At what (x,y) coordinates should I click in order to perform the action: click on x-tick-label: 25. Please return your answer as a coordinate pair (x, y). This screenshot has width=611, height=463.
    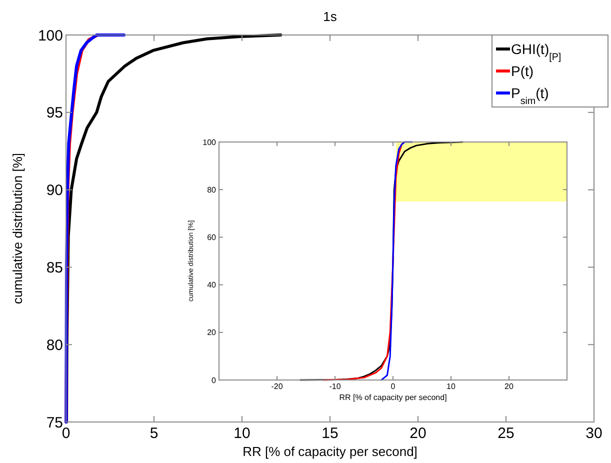
    Looking at the image, I should click on (506, 433).